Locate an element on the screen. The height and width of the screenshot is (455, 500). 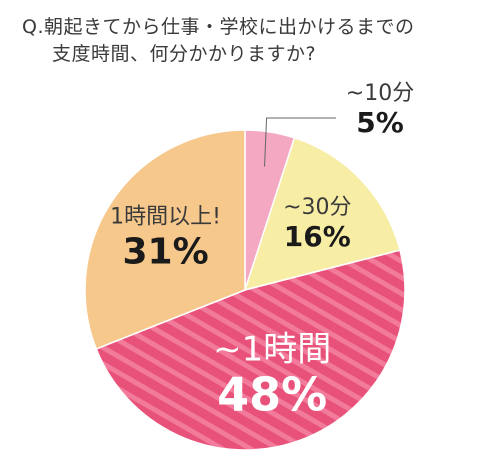
leader-line is located at coordinates (300, 142).